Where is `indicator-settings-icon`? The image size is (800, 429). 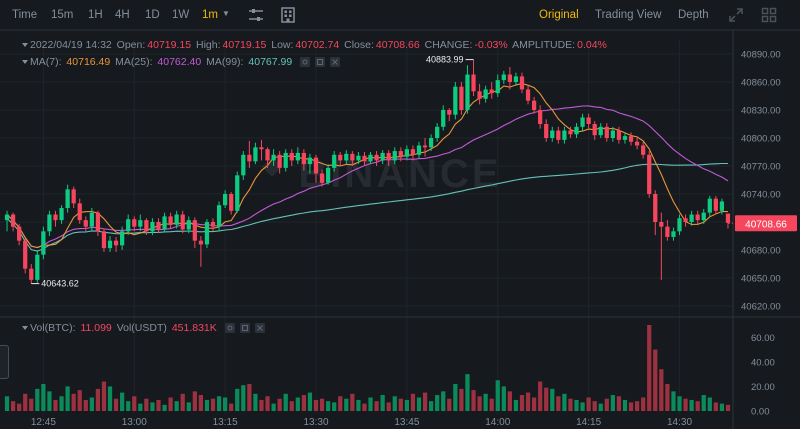 indicator-settings-icon is located at coordinates (256, 16).